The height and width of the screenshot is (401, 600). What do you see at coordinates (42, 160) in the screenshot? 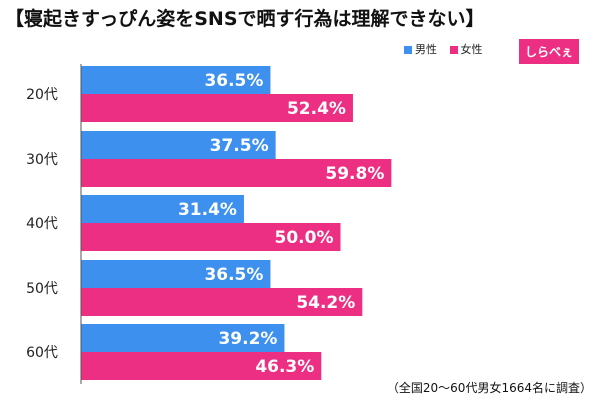
I see `category-label: 30代` at bounding box center [42, 160].